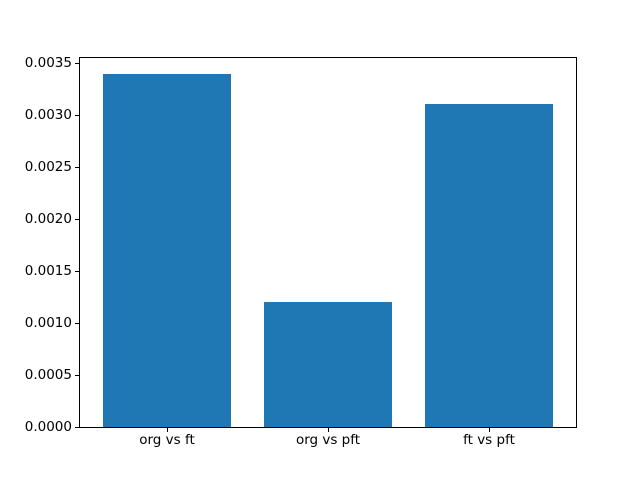 The width and height of the screenshot is (640, 480). Describe the element at coordinates (48, 271) in the screenshot. I see `y-tick-label: 0.0015` at that location.